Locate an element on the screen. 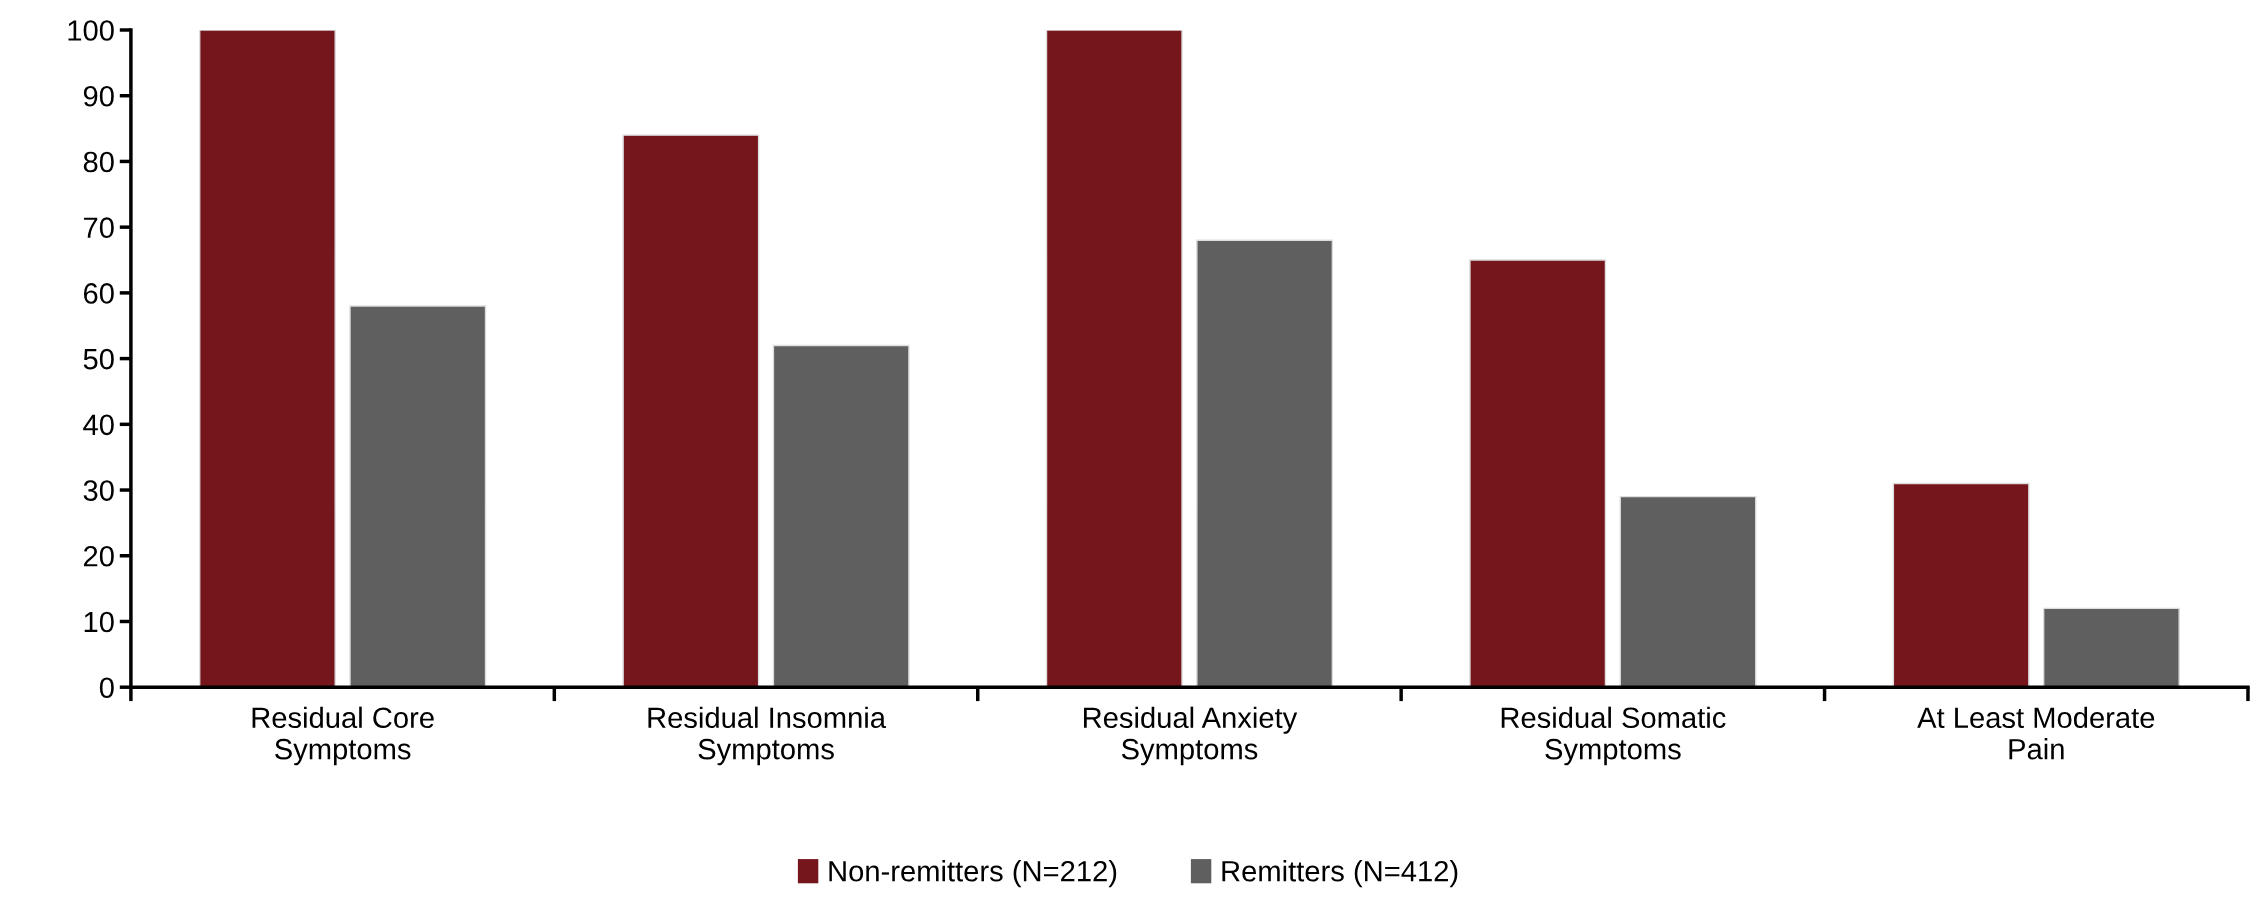 Image resolution: width=2257 pixels, height=909 pixels. y-tick-label: 100 is located at coordinates (91, 30).